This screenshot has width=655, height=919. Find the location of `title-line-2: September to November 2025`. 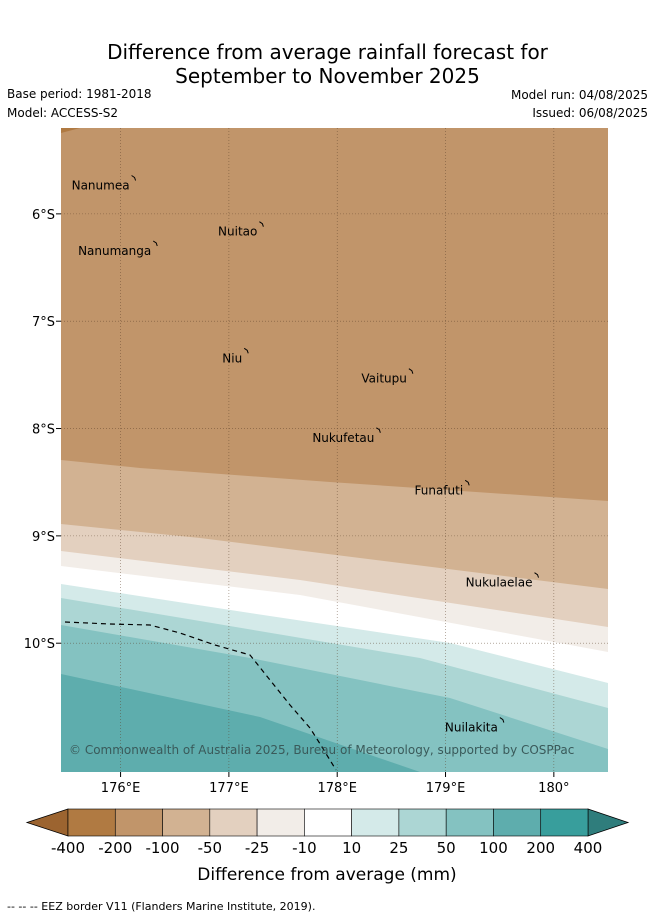

title-line-2: September to November 2025 is located at coordinates (327, 76).